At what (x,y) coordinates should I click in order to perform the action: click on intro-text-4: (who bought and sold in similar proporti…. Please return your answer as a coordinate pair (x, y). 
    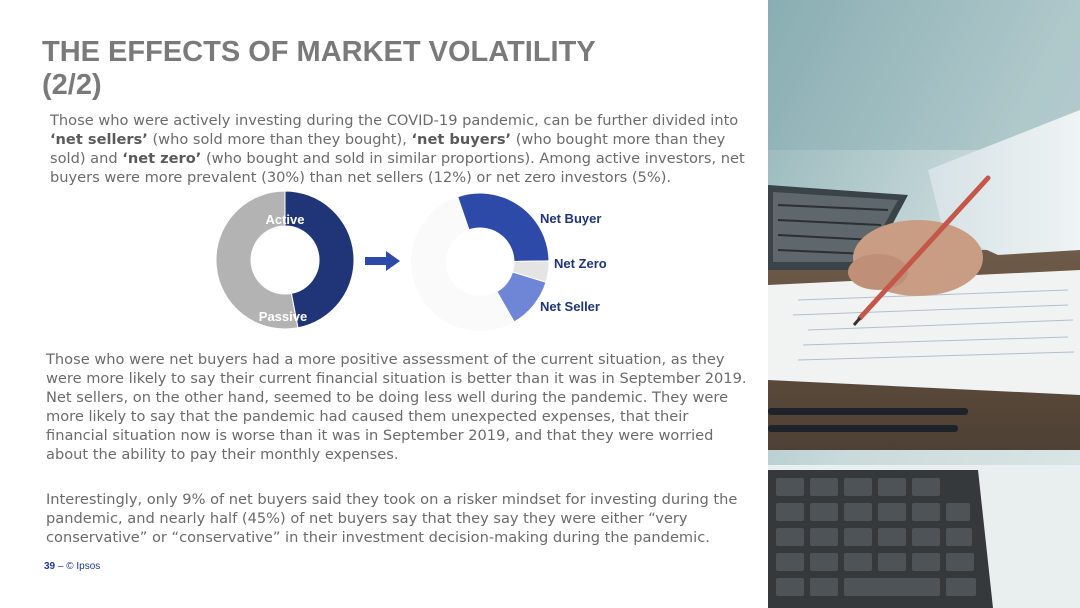
    Looking at the image, I should click on (397, 168).